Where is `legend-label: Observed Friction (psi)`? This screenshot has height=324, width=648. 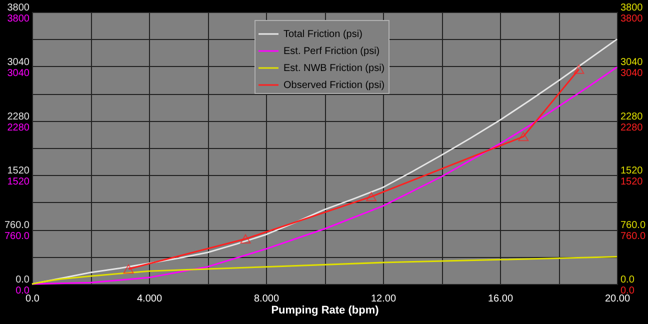
legend-label: Observed Friction (psi) is located at coordinates (334, 85).